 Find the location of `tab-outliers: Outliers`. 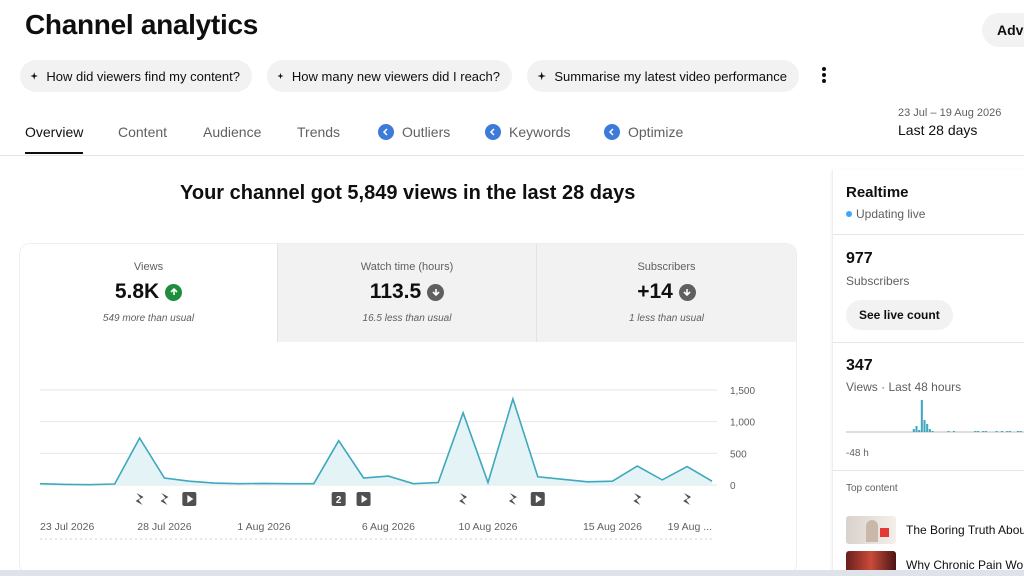

tab-outliers: Outliers is located at coordinates (414, 132).